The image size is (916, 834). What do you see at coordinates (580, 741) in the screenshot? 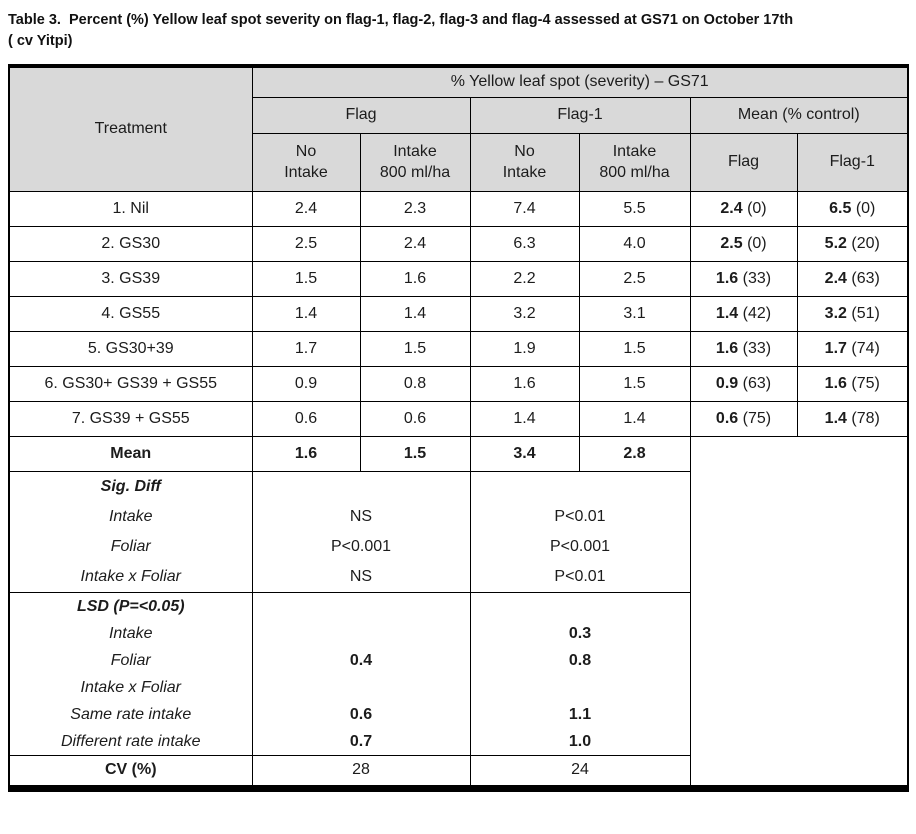
I see `lsd-value: 1.0` at bounding box center [580, 741].